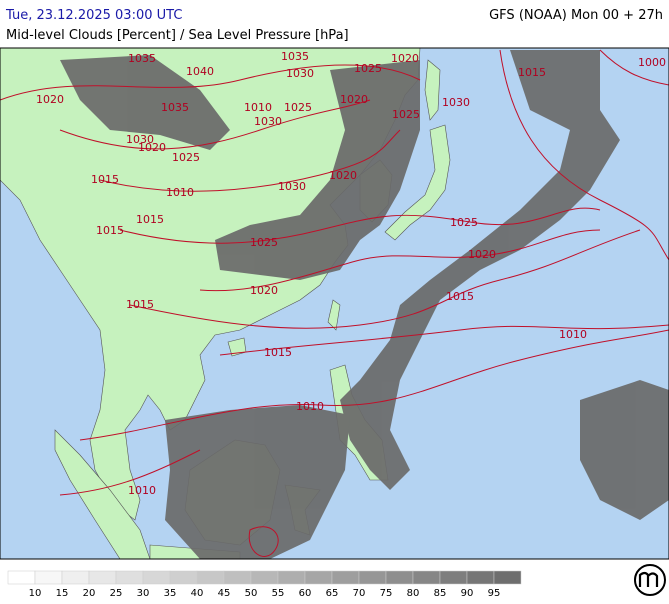  I want to click on isobar-label: 1000, so click(652, 62).